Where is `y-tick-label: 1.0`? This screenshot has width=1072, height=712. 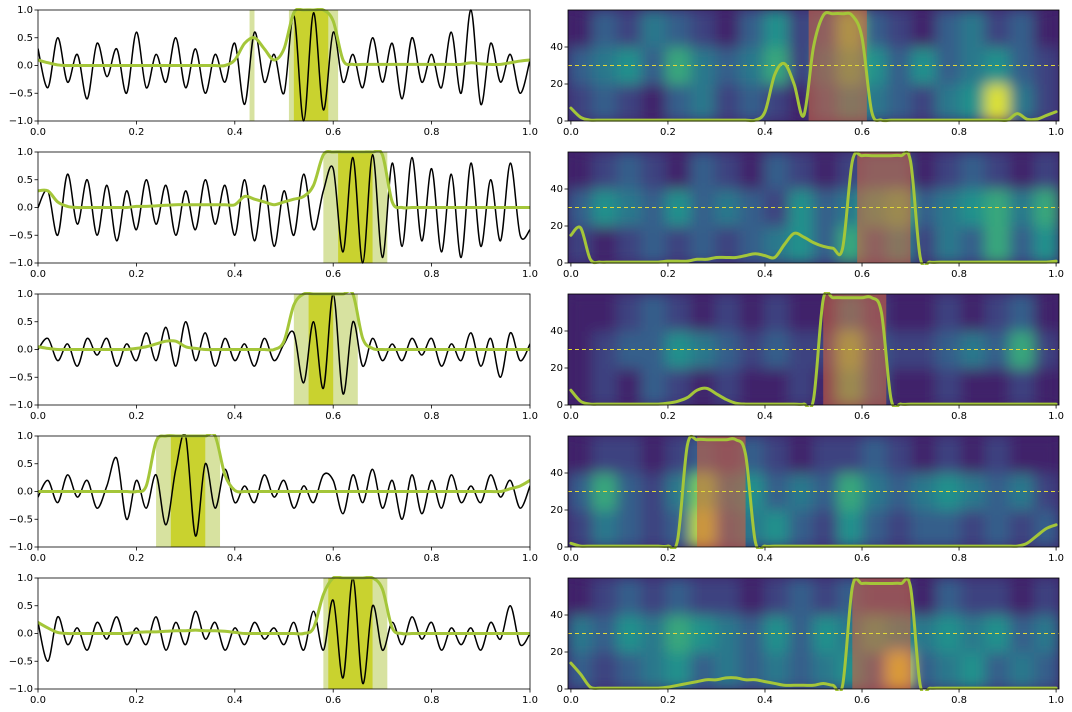
y-tick-label: 1.0 is located at coordinates (25, 10).